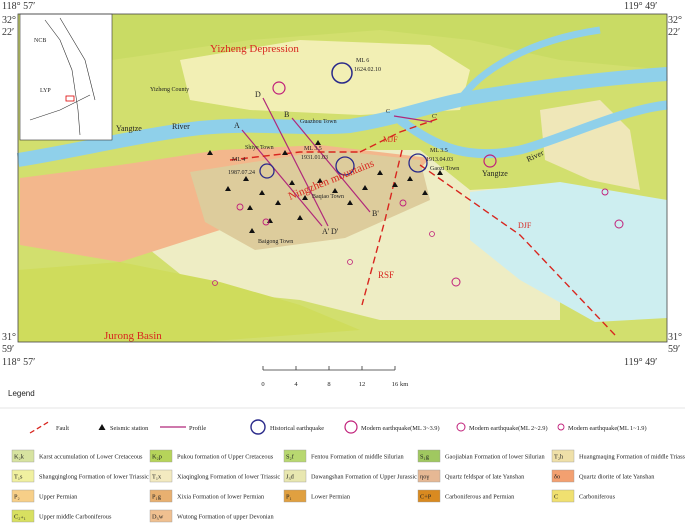  What do you see at coordinates (386, 275) in the screenshot?
I see `fault-label: RSF` at bounding box center [386, 275].